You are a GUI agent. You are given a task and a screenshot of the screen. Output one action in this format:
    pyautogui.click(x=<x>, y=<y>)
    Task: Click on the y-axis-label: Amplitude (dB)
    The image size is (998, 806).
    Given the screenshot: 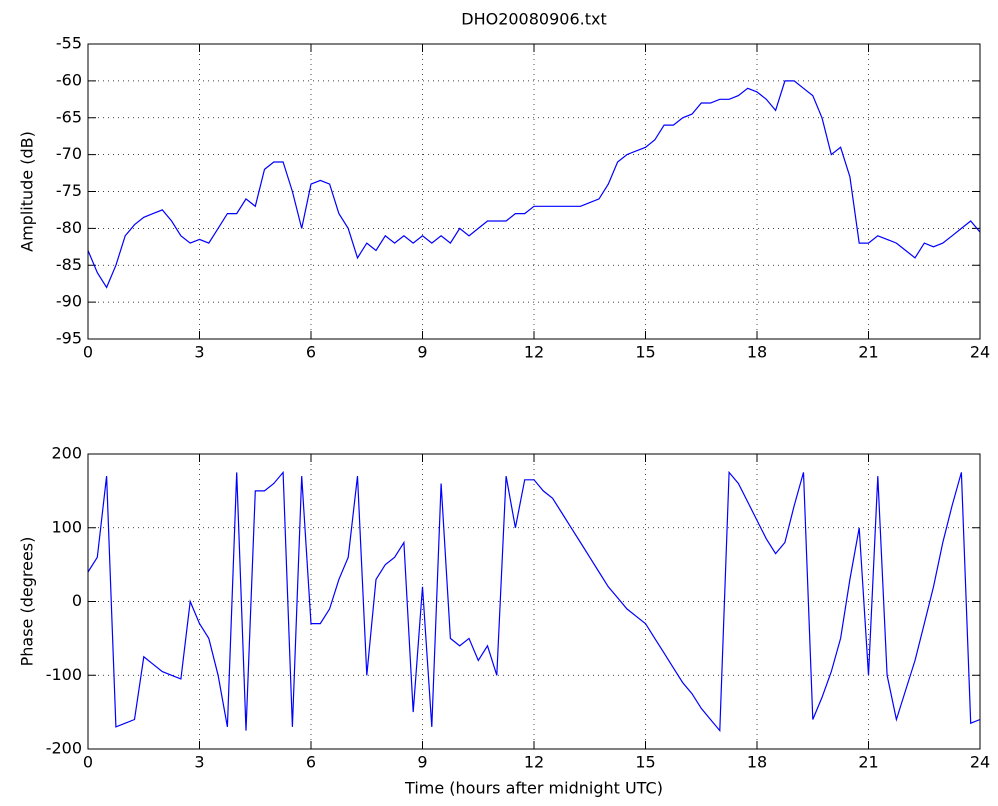 What is the action you would take?
    pyautogui.click(x=27, y=191)
    